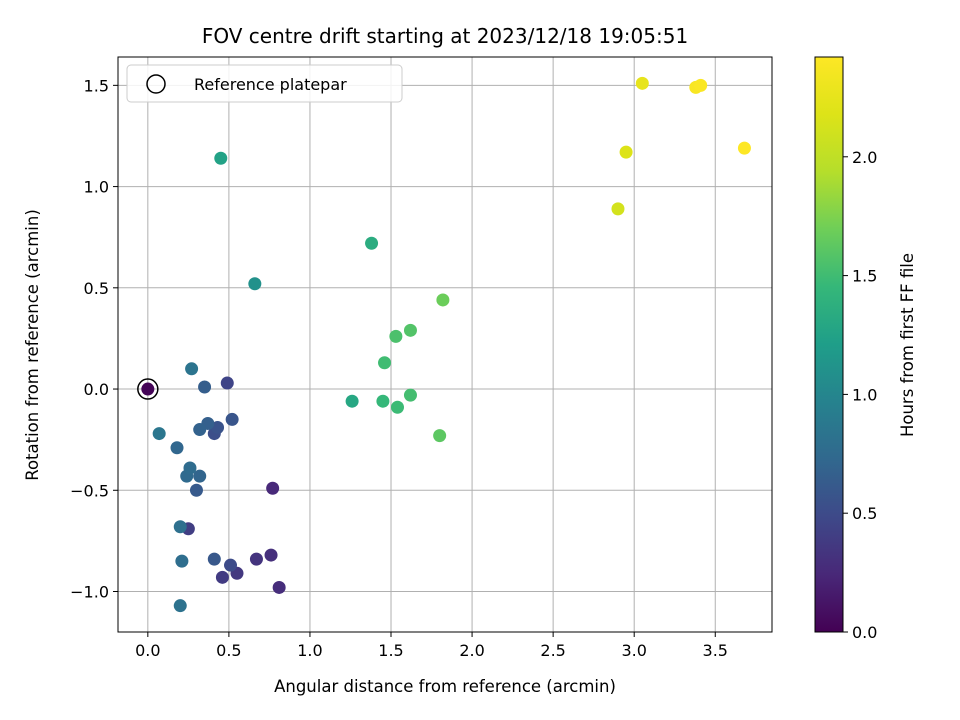 The width and height of the screenshot is (960, 720). I want to click on x-tick-label: 3.5, so click(715, 650).